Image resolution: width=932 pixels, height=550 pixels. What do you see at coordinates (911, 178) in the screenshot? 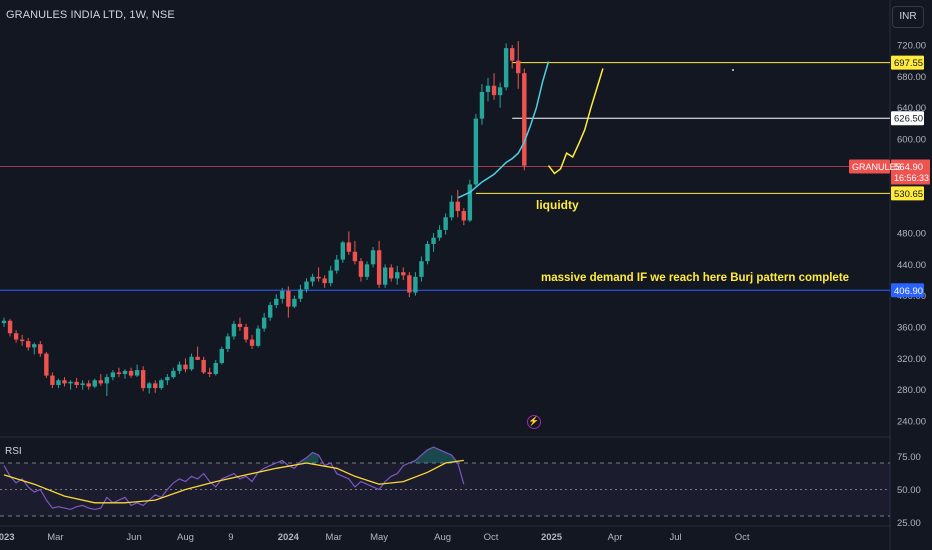
I see `countdown-timer: 16:56:33` at bounding box center [911, 178].